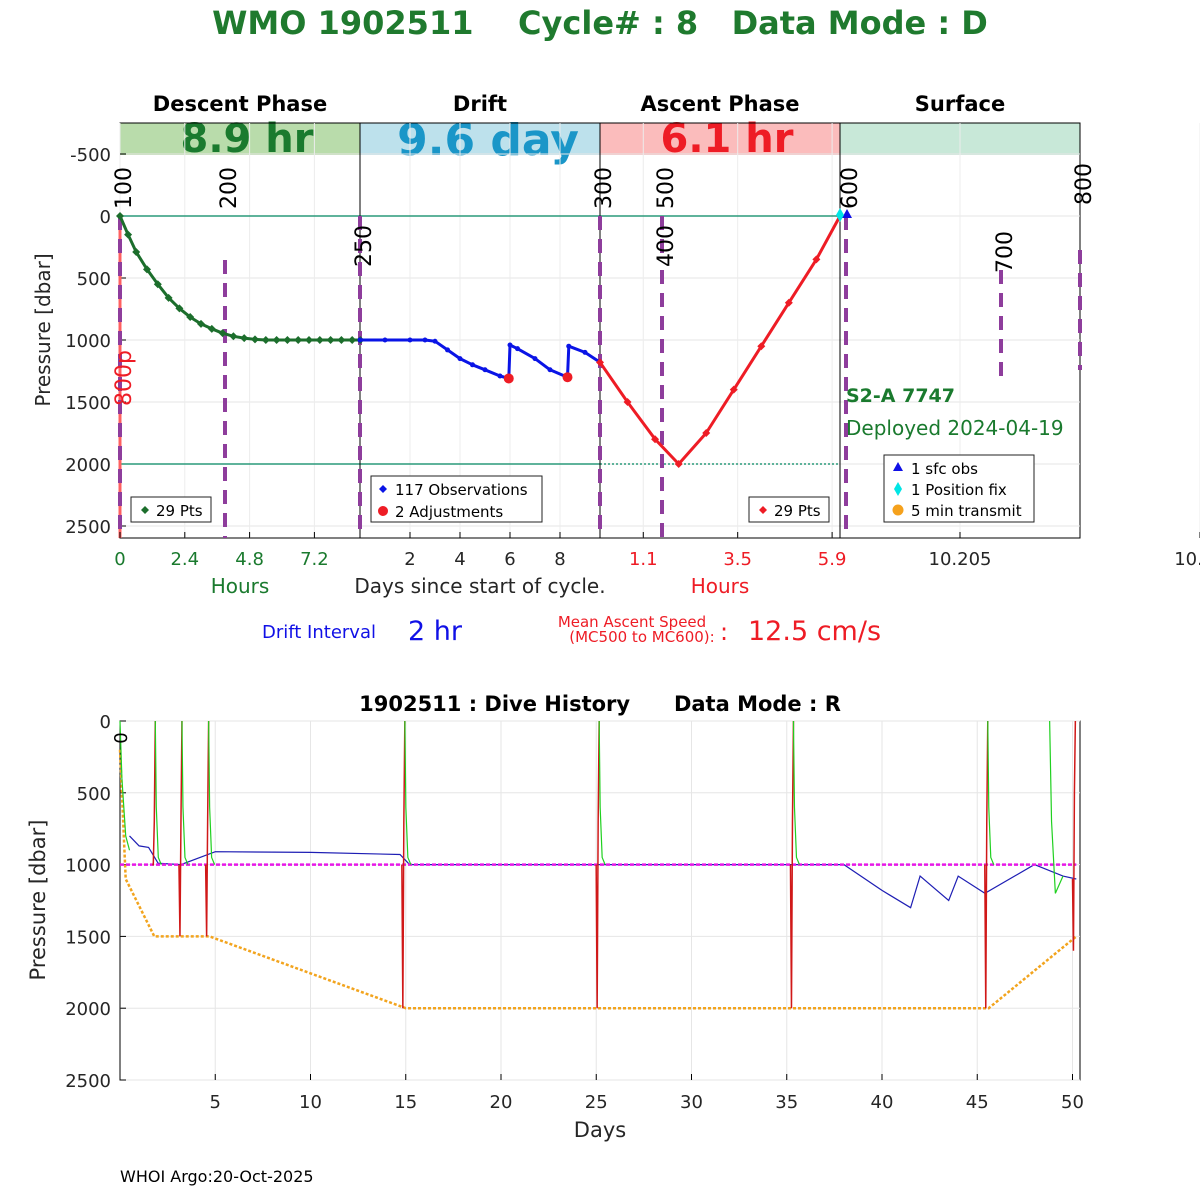 The image size is (1200, 1200). Describe the element at coordinates (314, 559) in the screenshot. I see `x-tick-label: 7.2` at that location.